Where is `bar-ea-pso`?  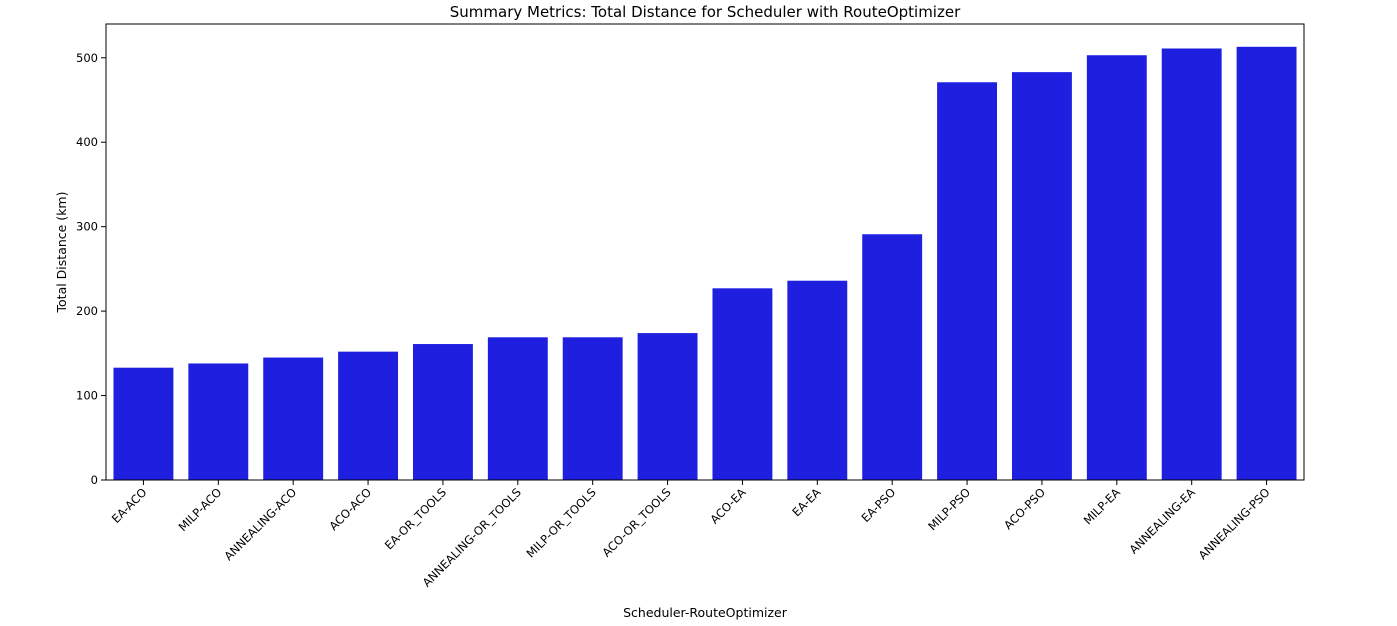 bar-ea-pso is located at coordinates (892, 357).